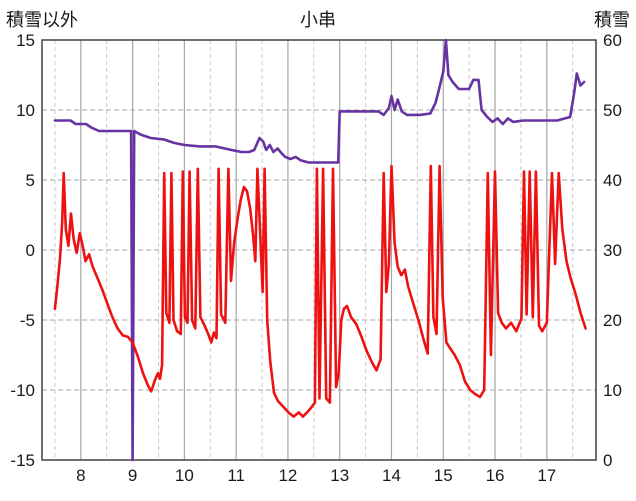 Image resolution: width=636 pixels, height=501 pixels. Describe the element at coordinates (132, 475) in the screenshot. I see `x-tick-label: 9` at that location.